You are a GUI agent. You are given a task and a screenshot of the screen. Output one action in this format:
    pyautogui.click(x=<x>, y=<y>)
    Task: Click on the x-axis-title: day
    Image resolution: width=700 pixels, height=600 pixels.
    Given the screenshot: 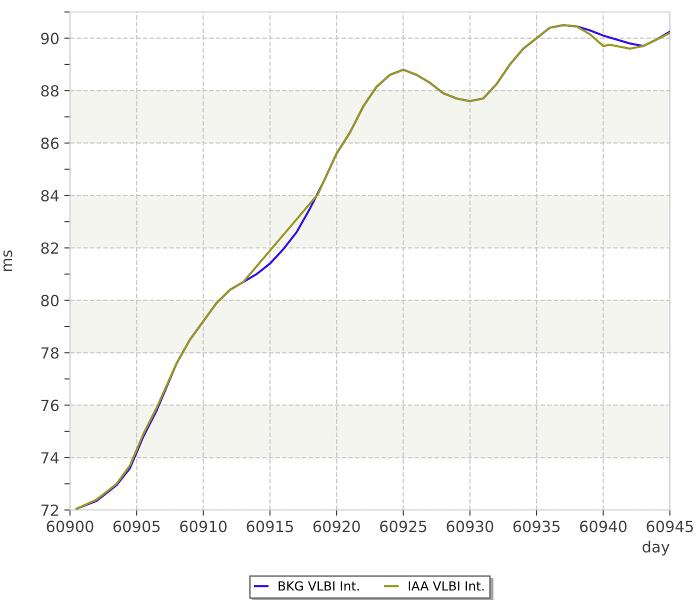 What is the action you would take?
    pyautogui.click(x=656, y=548)
    